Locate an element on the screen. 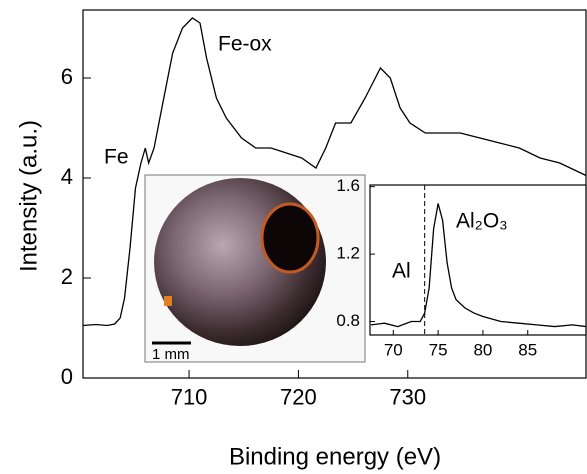 This screenshot has width=587, height=474. x-axis-label: Binding energy (eV) is located at coordinates (335, 456).